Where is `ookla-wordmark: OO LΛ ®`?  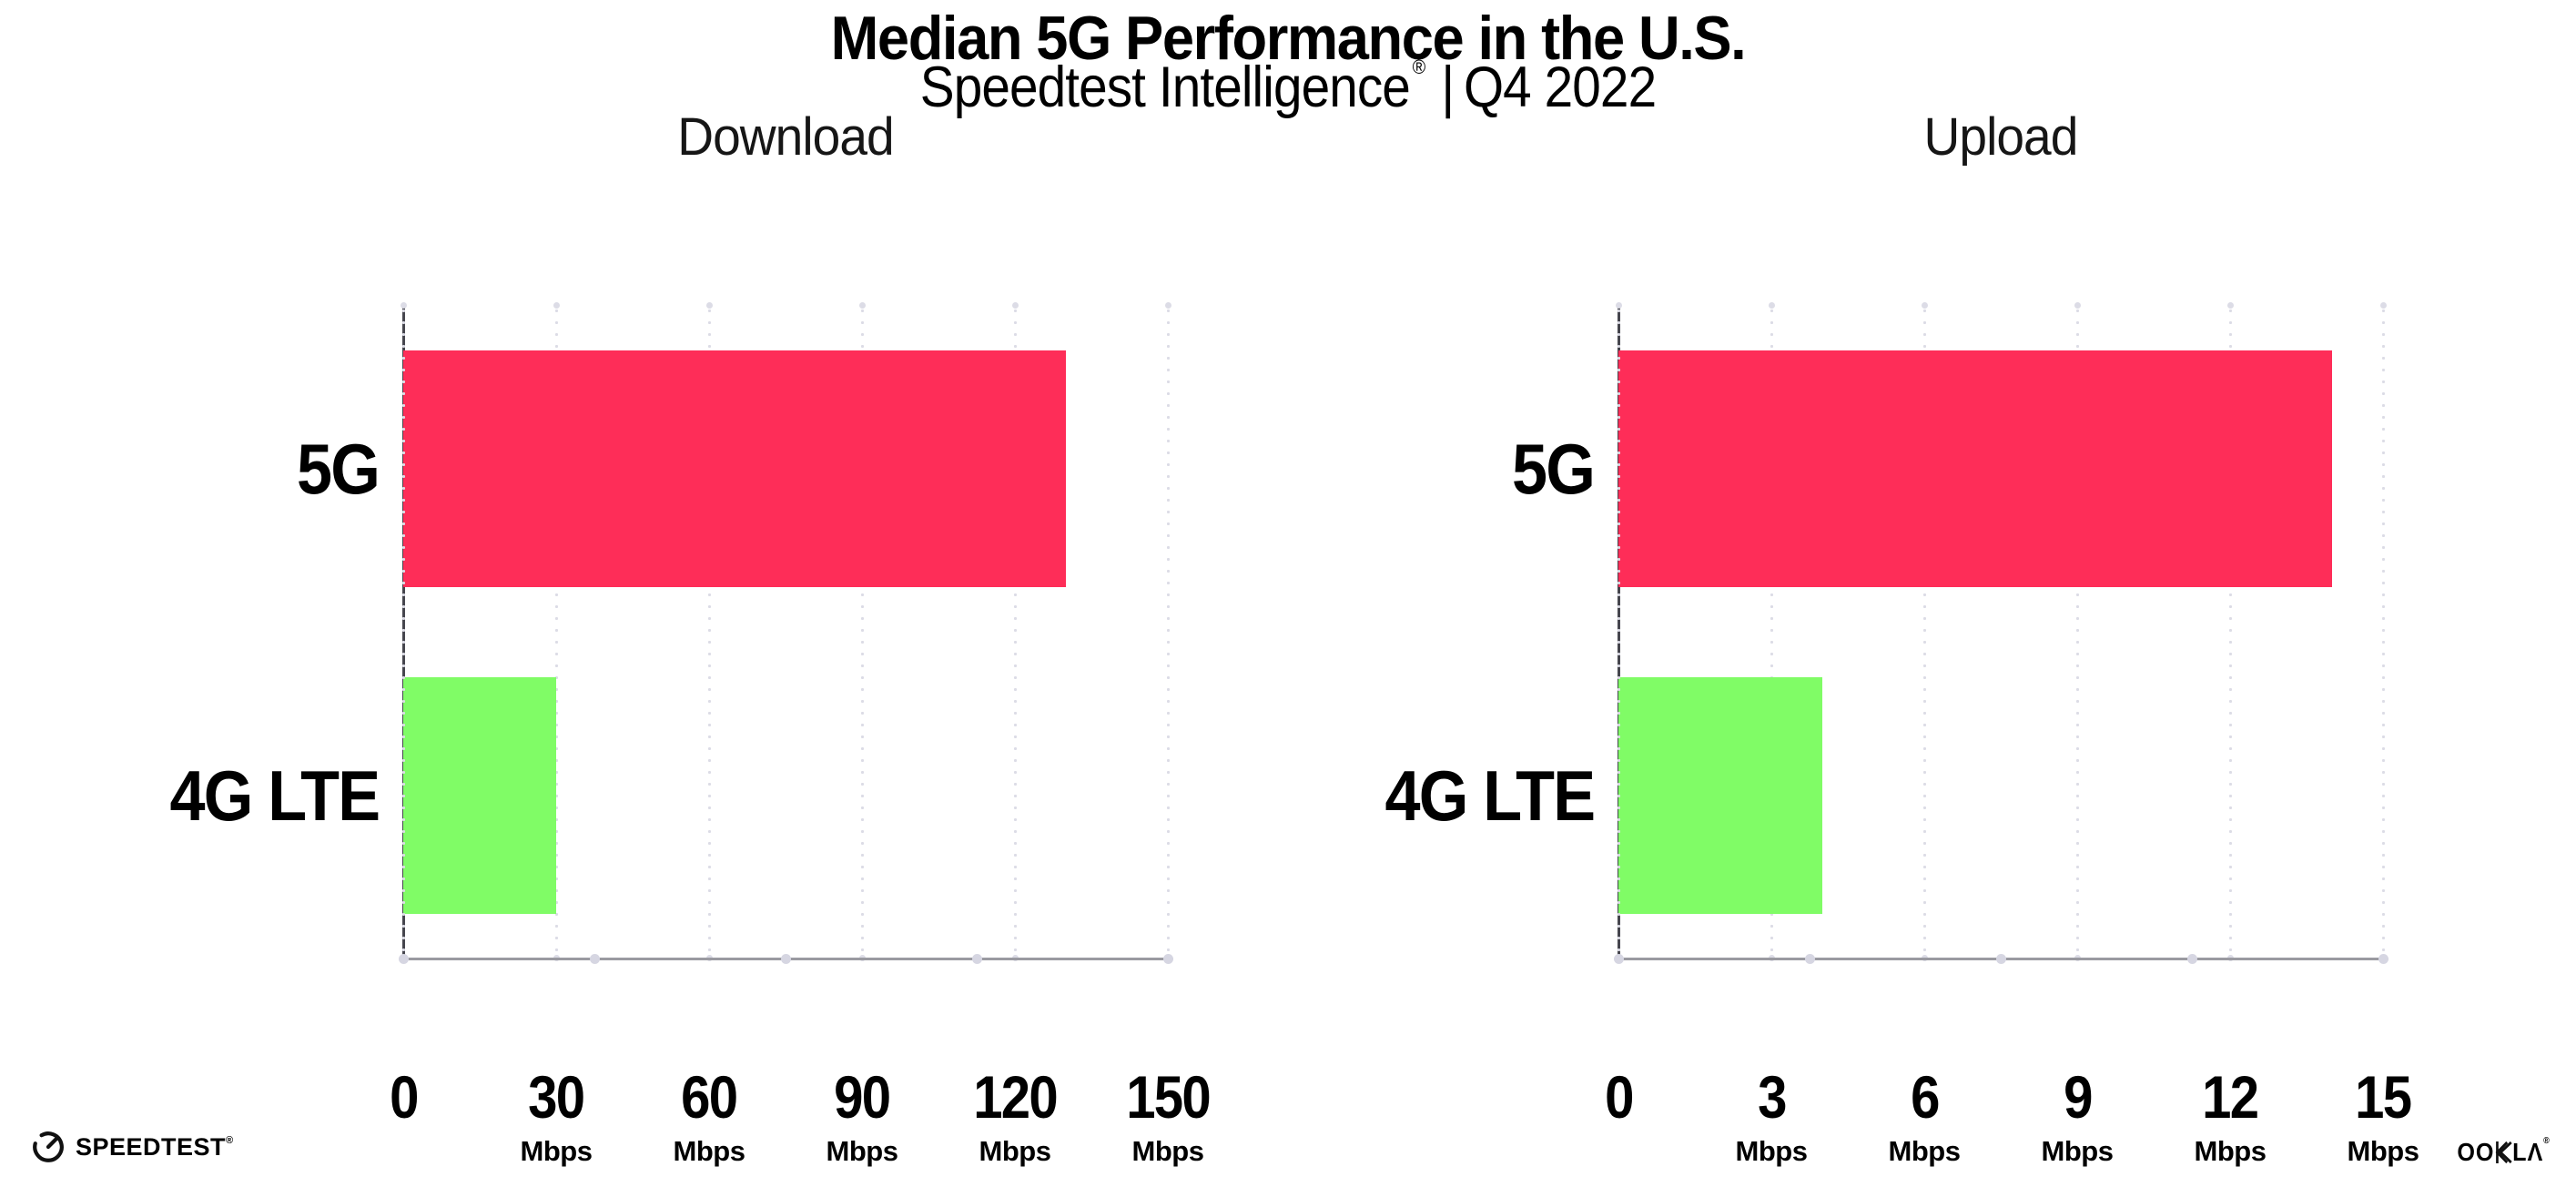
ookla-wordmark: OO LΛ ® is located at coordinates (2504, 1151).